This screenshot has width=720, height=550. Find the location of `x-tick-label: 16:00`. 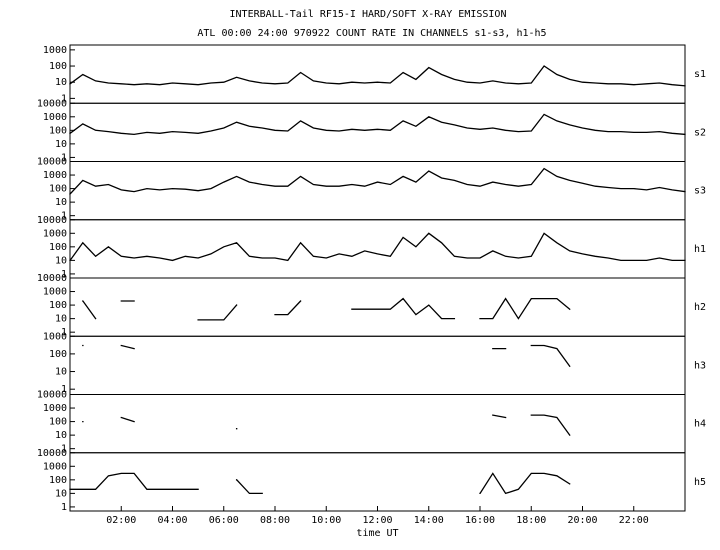

x-tick-label: 16:00 is located at coordinates (480, 520).